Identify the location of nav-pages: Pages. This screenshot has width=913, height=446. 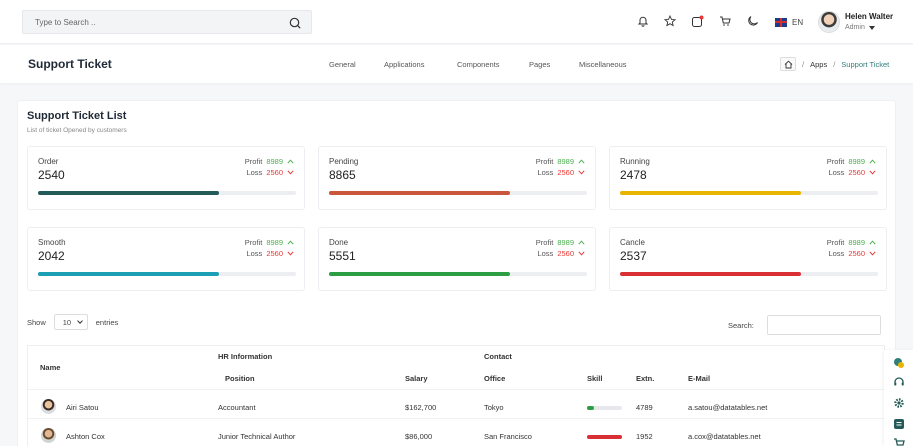
(540, 64).